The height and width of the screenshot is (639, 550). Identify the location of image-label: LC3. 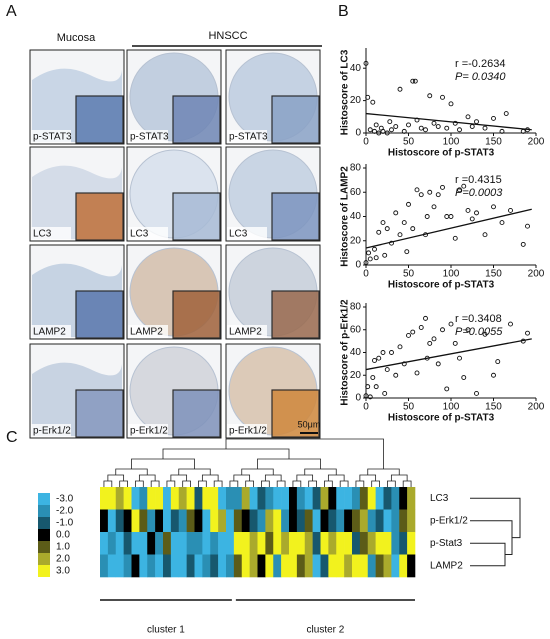
(139, 234).